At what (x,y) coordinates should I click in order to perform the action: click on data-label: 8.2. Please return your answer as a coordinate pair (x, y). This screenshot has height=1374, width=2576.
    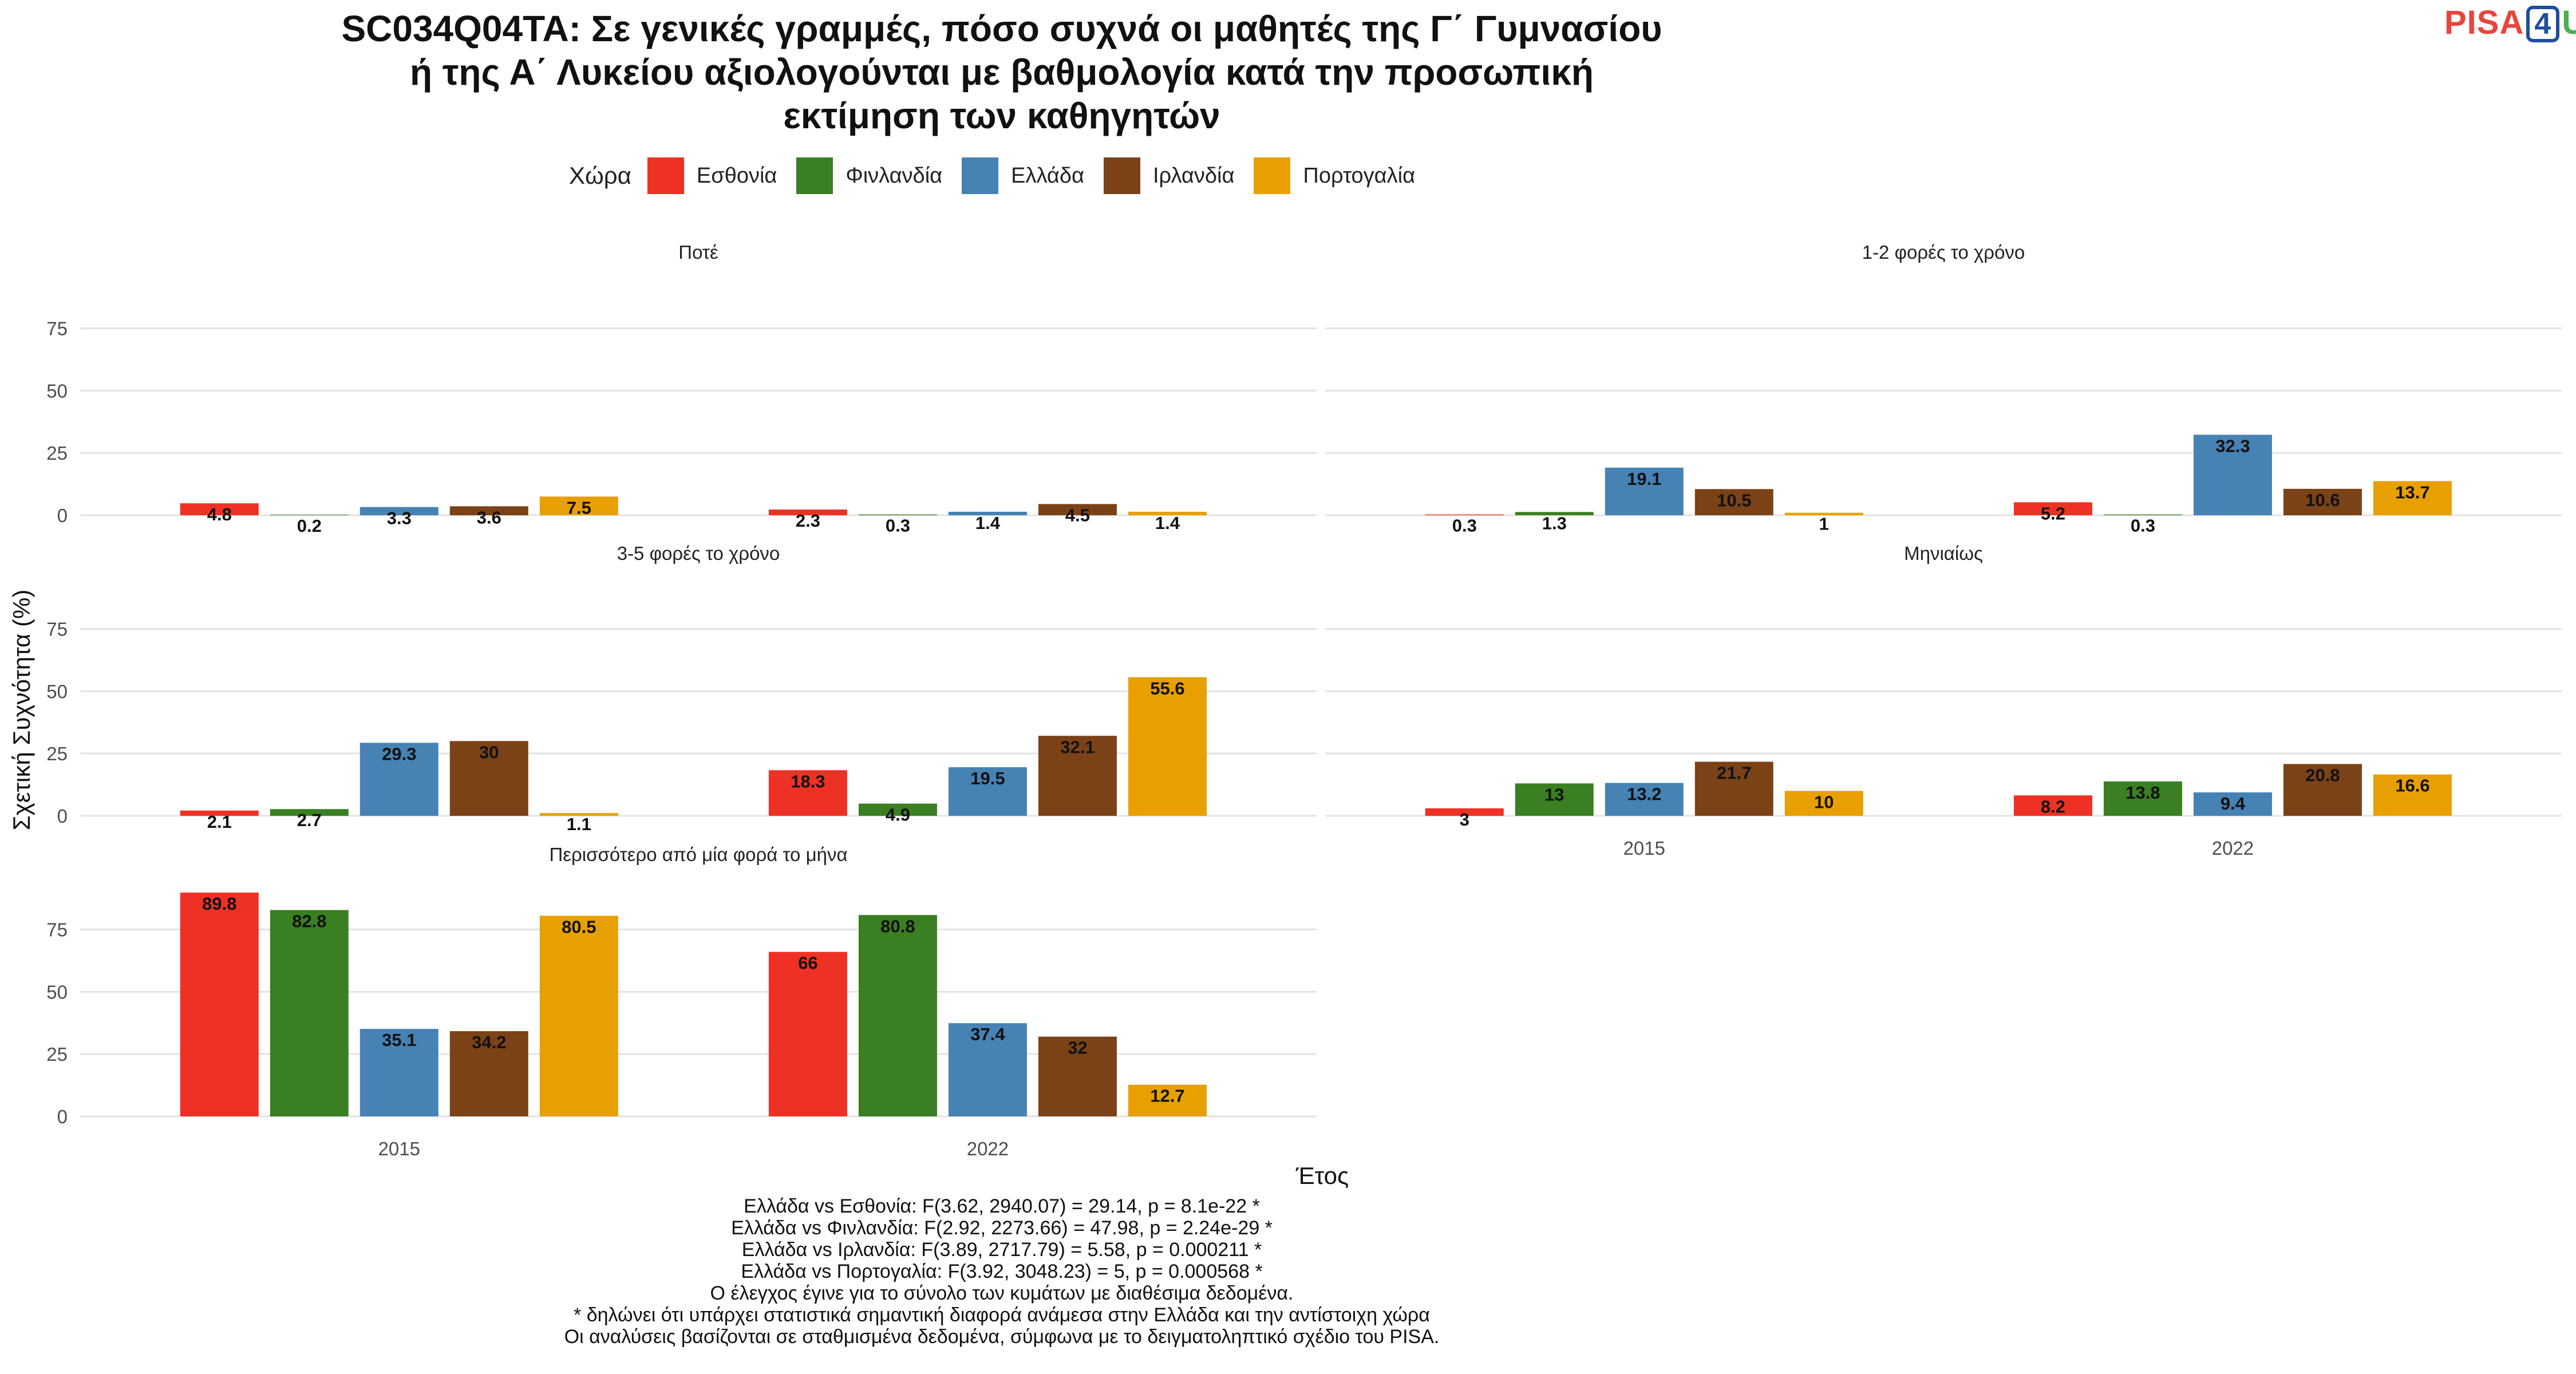
    Looking at the image, I should click on (2053, 806).